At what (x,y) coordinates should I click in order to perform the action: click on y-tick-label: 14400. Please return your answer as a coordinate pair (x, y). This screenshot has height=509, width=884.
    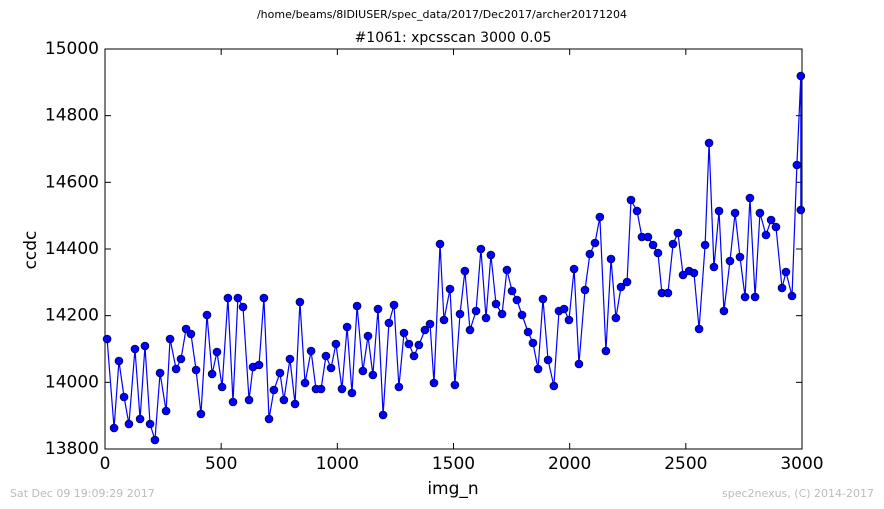
    Looking at the image, I should click on (72, 249).